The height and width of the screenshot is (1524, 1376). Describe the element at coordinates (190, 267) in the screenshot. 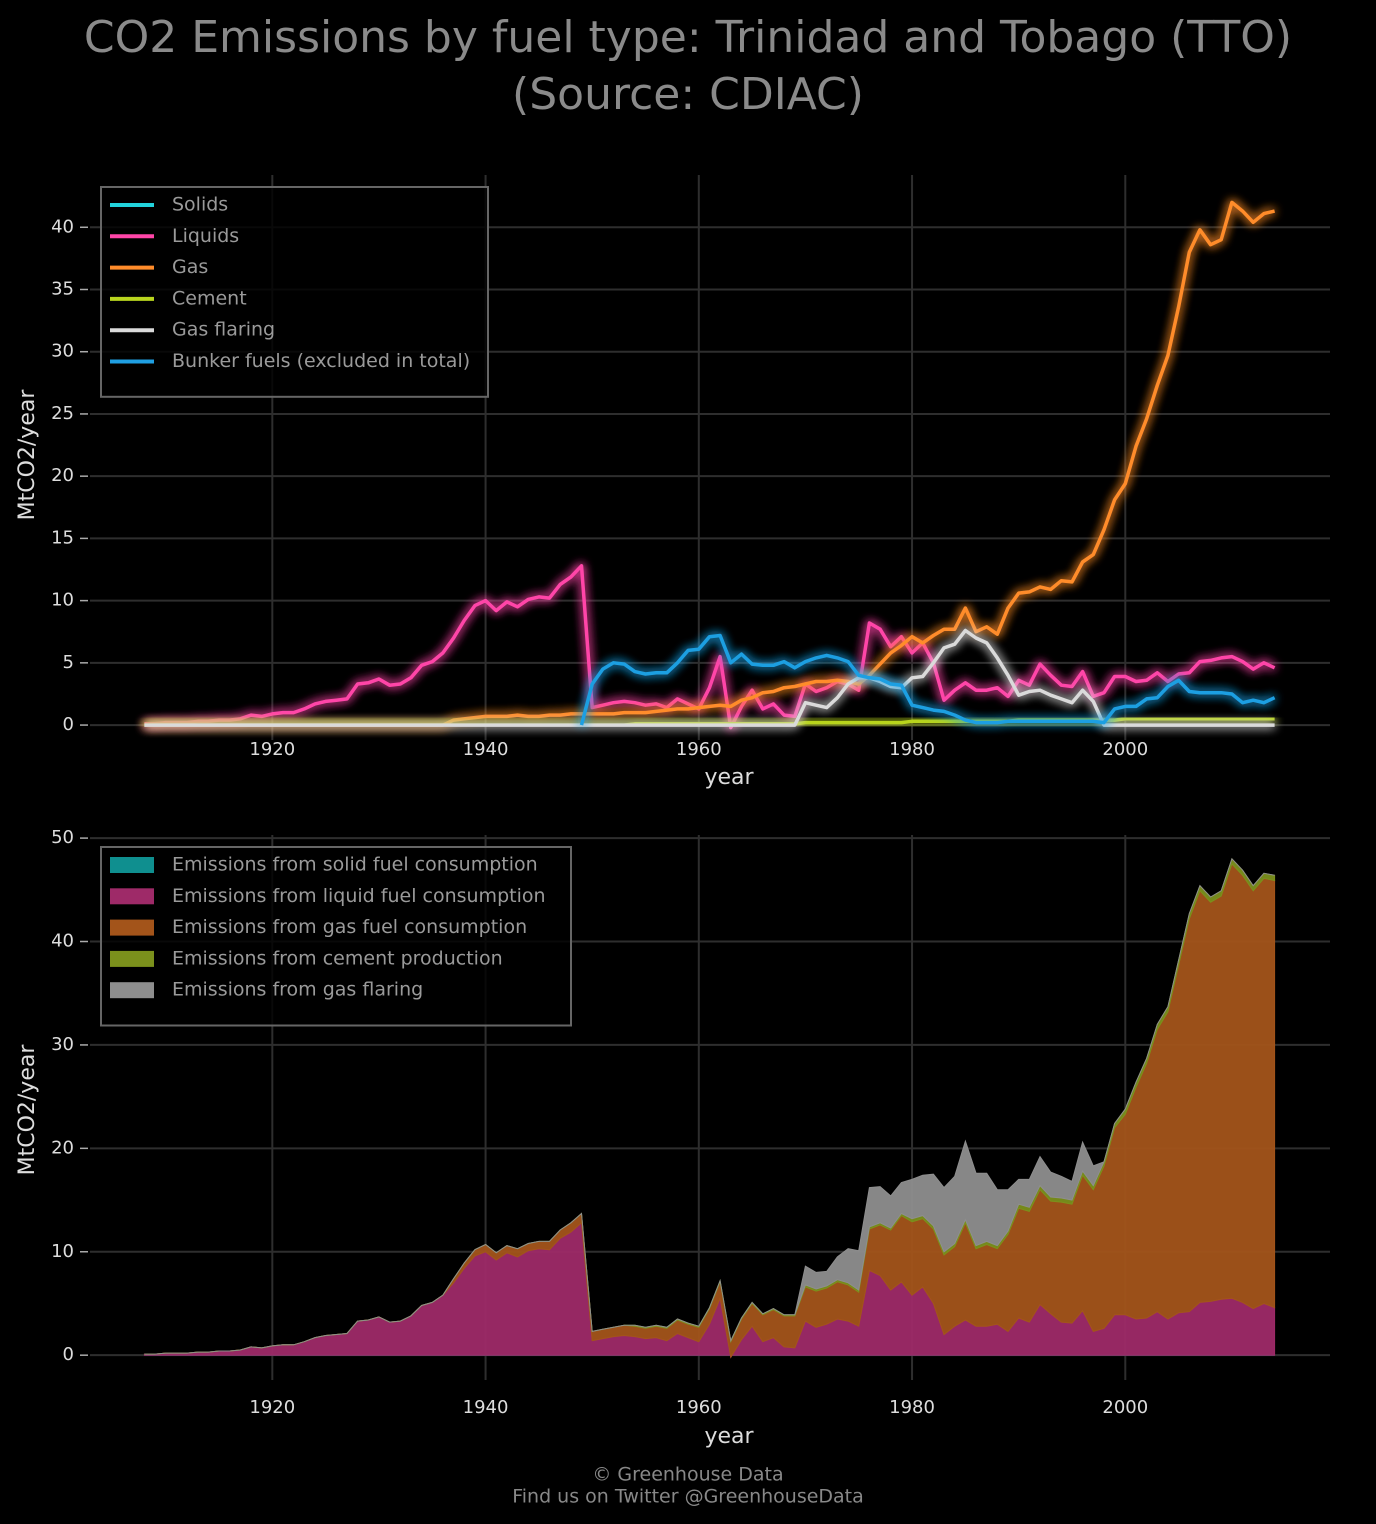

I see `legend-label: Gas` at that location.